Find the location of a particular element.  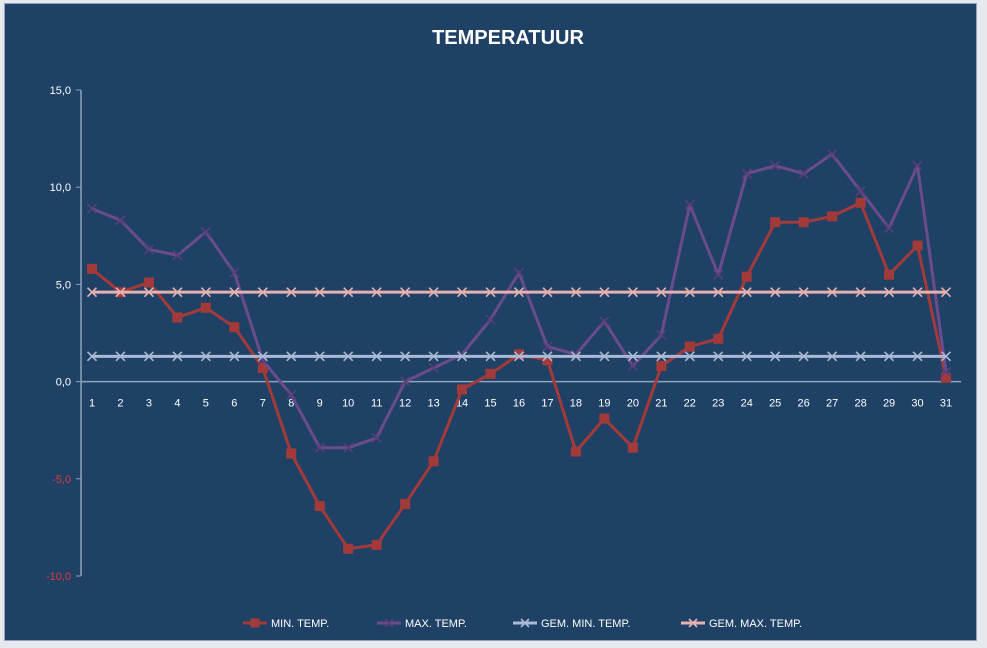

legend-item: MAX. TEMP. is located at coordinates (422, 624).